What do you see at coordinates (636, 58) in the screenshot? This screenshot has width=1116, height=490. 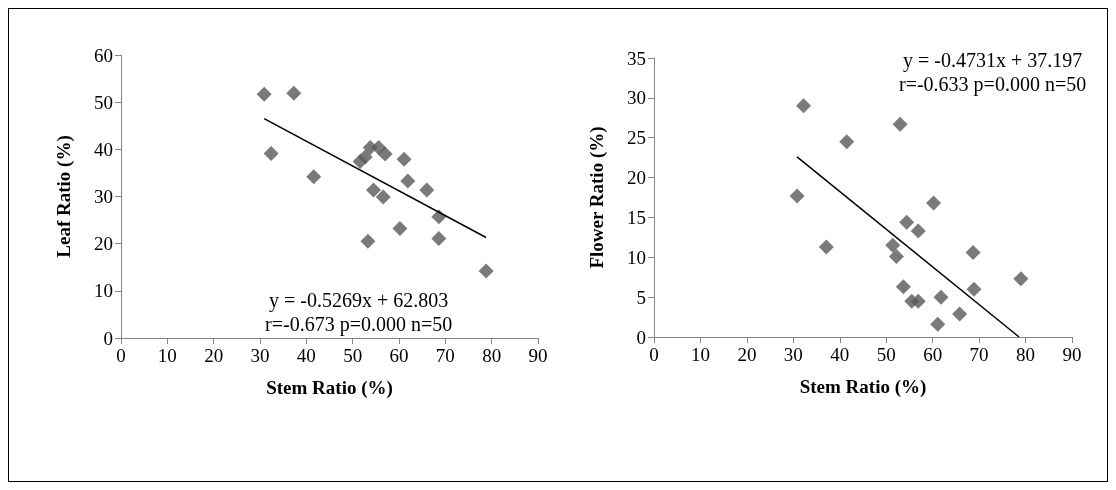 I see `y-tick-label: 35` at bounding box center [636, 58].